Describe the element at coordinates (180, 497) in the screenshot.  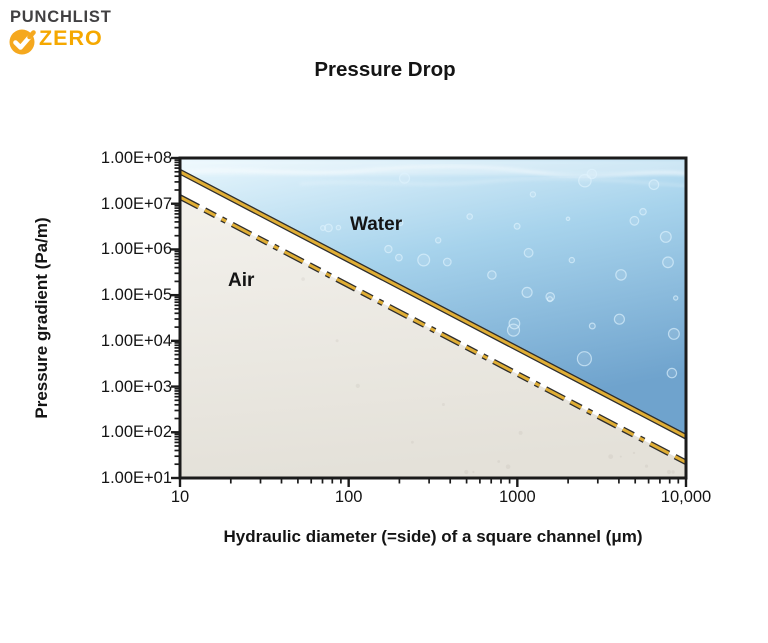
I see `x-tick-label: 10` at that location.